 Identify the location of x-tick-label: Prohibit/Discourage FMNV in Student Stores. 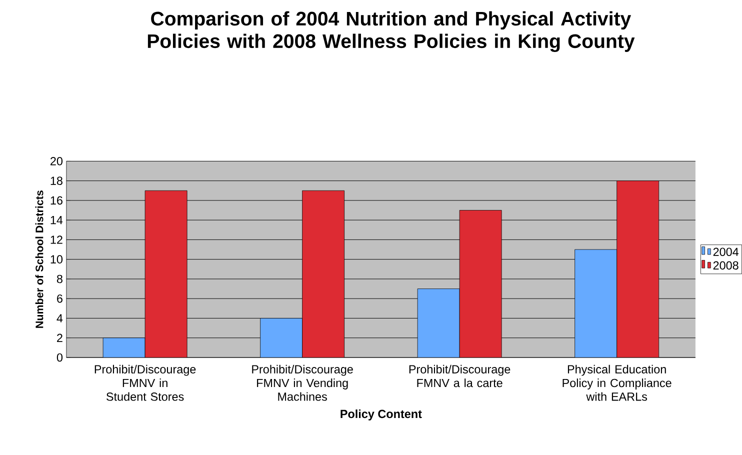
(145, 382).